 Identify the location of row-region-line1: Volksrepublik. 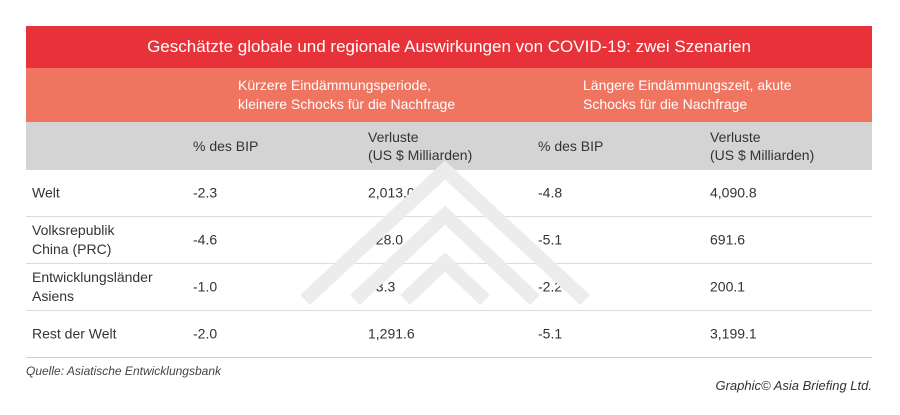
(73, 230).